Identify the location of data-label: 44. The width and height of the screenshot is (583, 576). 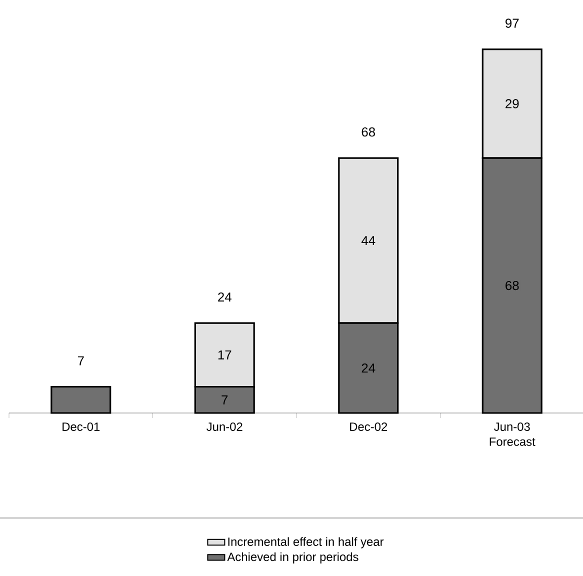
(368, 241).